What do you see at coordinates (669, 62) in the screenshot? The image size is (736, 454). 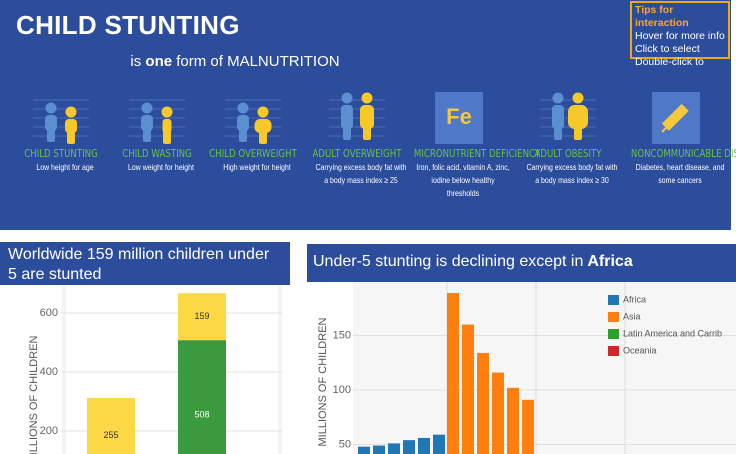 I see `tips-line: Double-click to` at bounding box center [669, 62].